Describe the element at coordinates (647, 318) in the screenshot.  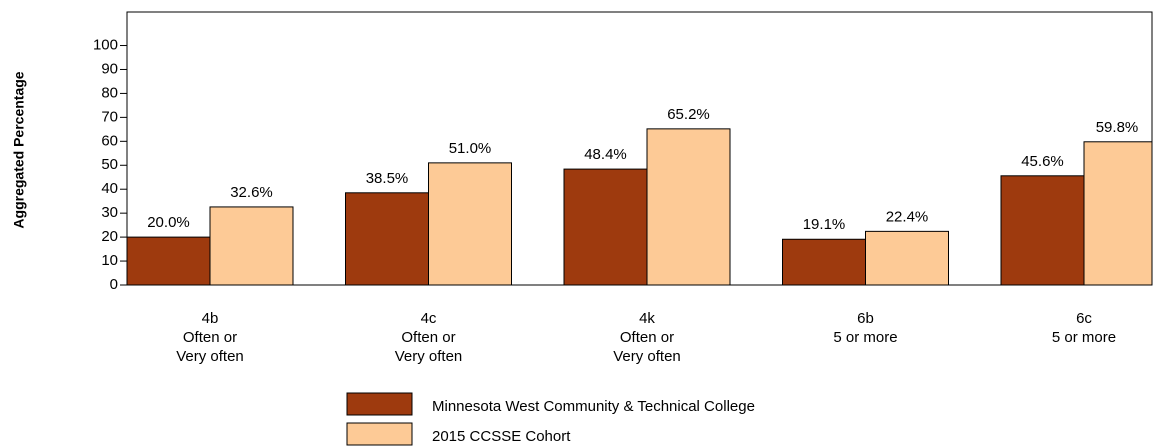
I see `x-tick-label: 4k` at that location.